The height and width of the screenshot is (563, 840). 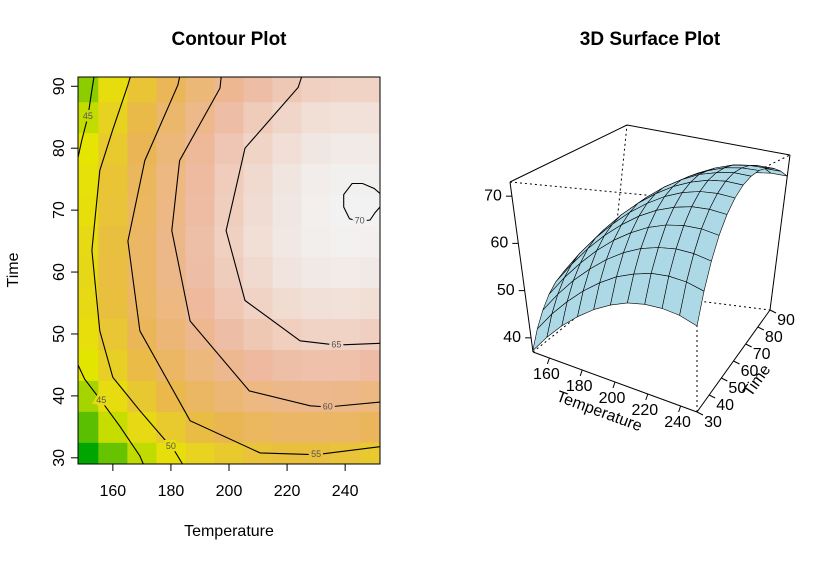 What do you see at coordinates (692, 304) in the screenshot?
I see `surface-facet` at bounding box center [692, 304].